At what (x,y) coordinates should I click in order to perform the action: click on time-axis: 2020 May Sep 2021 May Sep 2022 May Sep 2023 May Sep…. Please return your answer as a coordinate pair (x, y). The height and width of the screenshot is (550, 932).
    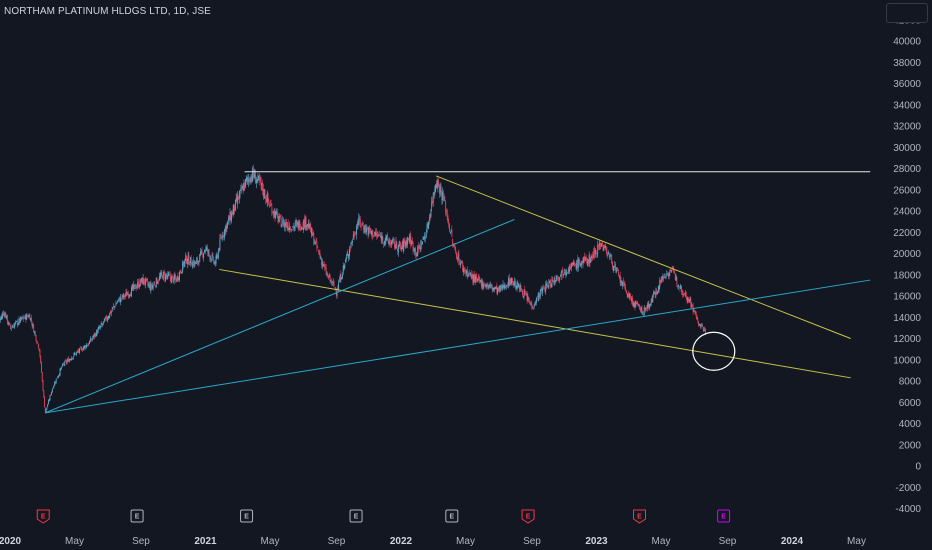
    Looking at the image, I should click on (433, 541).